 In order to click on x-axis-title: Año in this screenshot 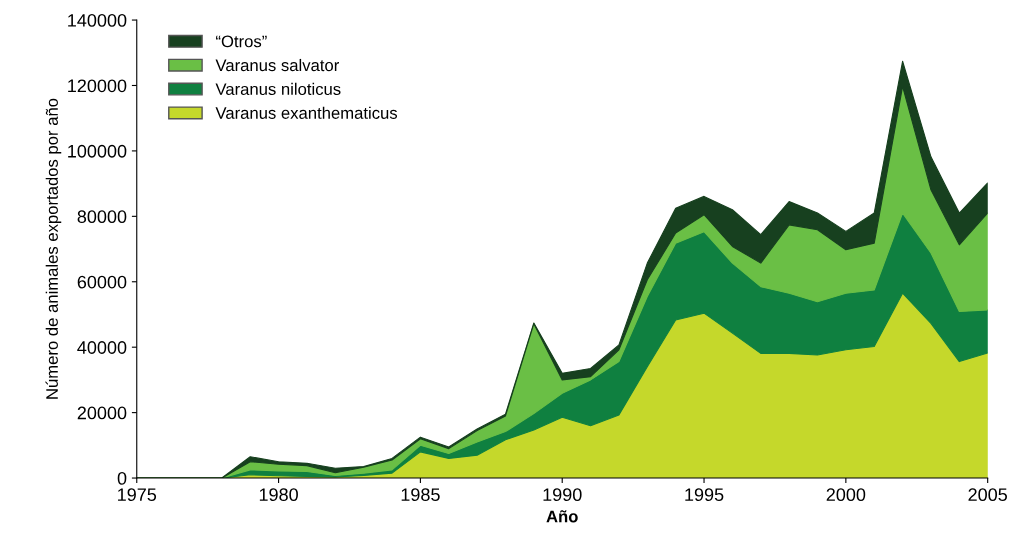, I will do `click(562, 516)`.